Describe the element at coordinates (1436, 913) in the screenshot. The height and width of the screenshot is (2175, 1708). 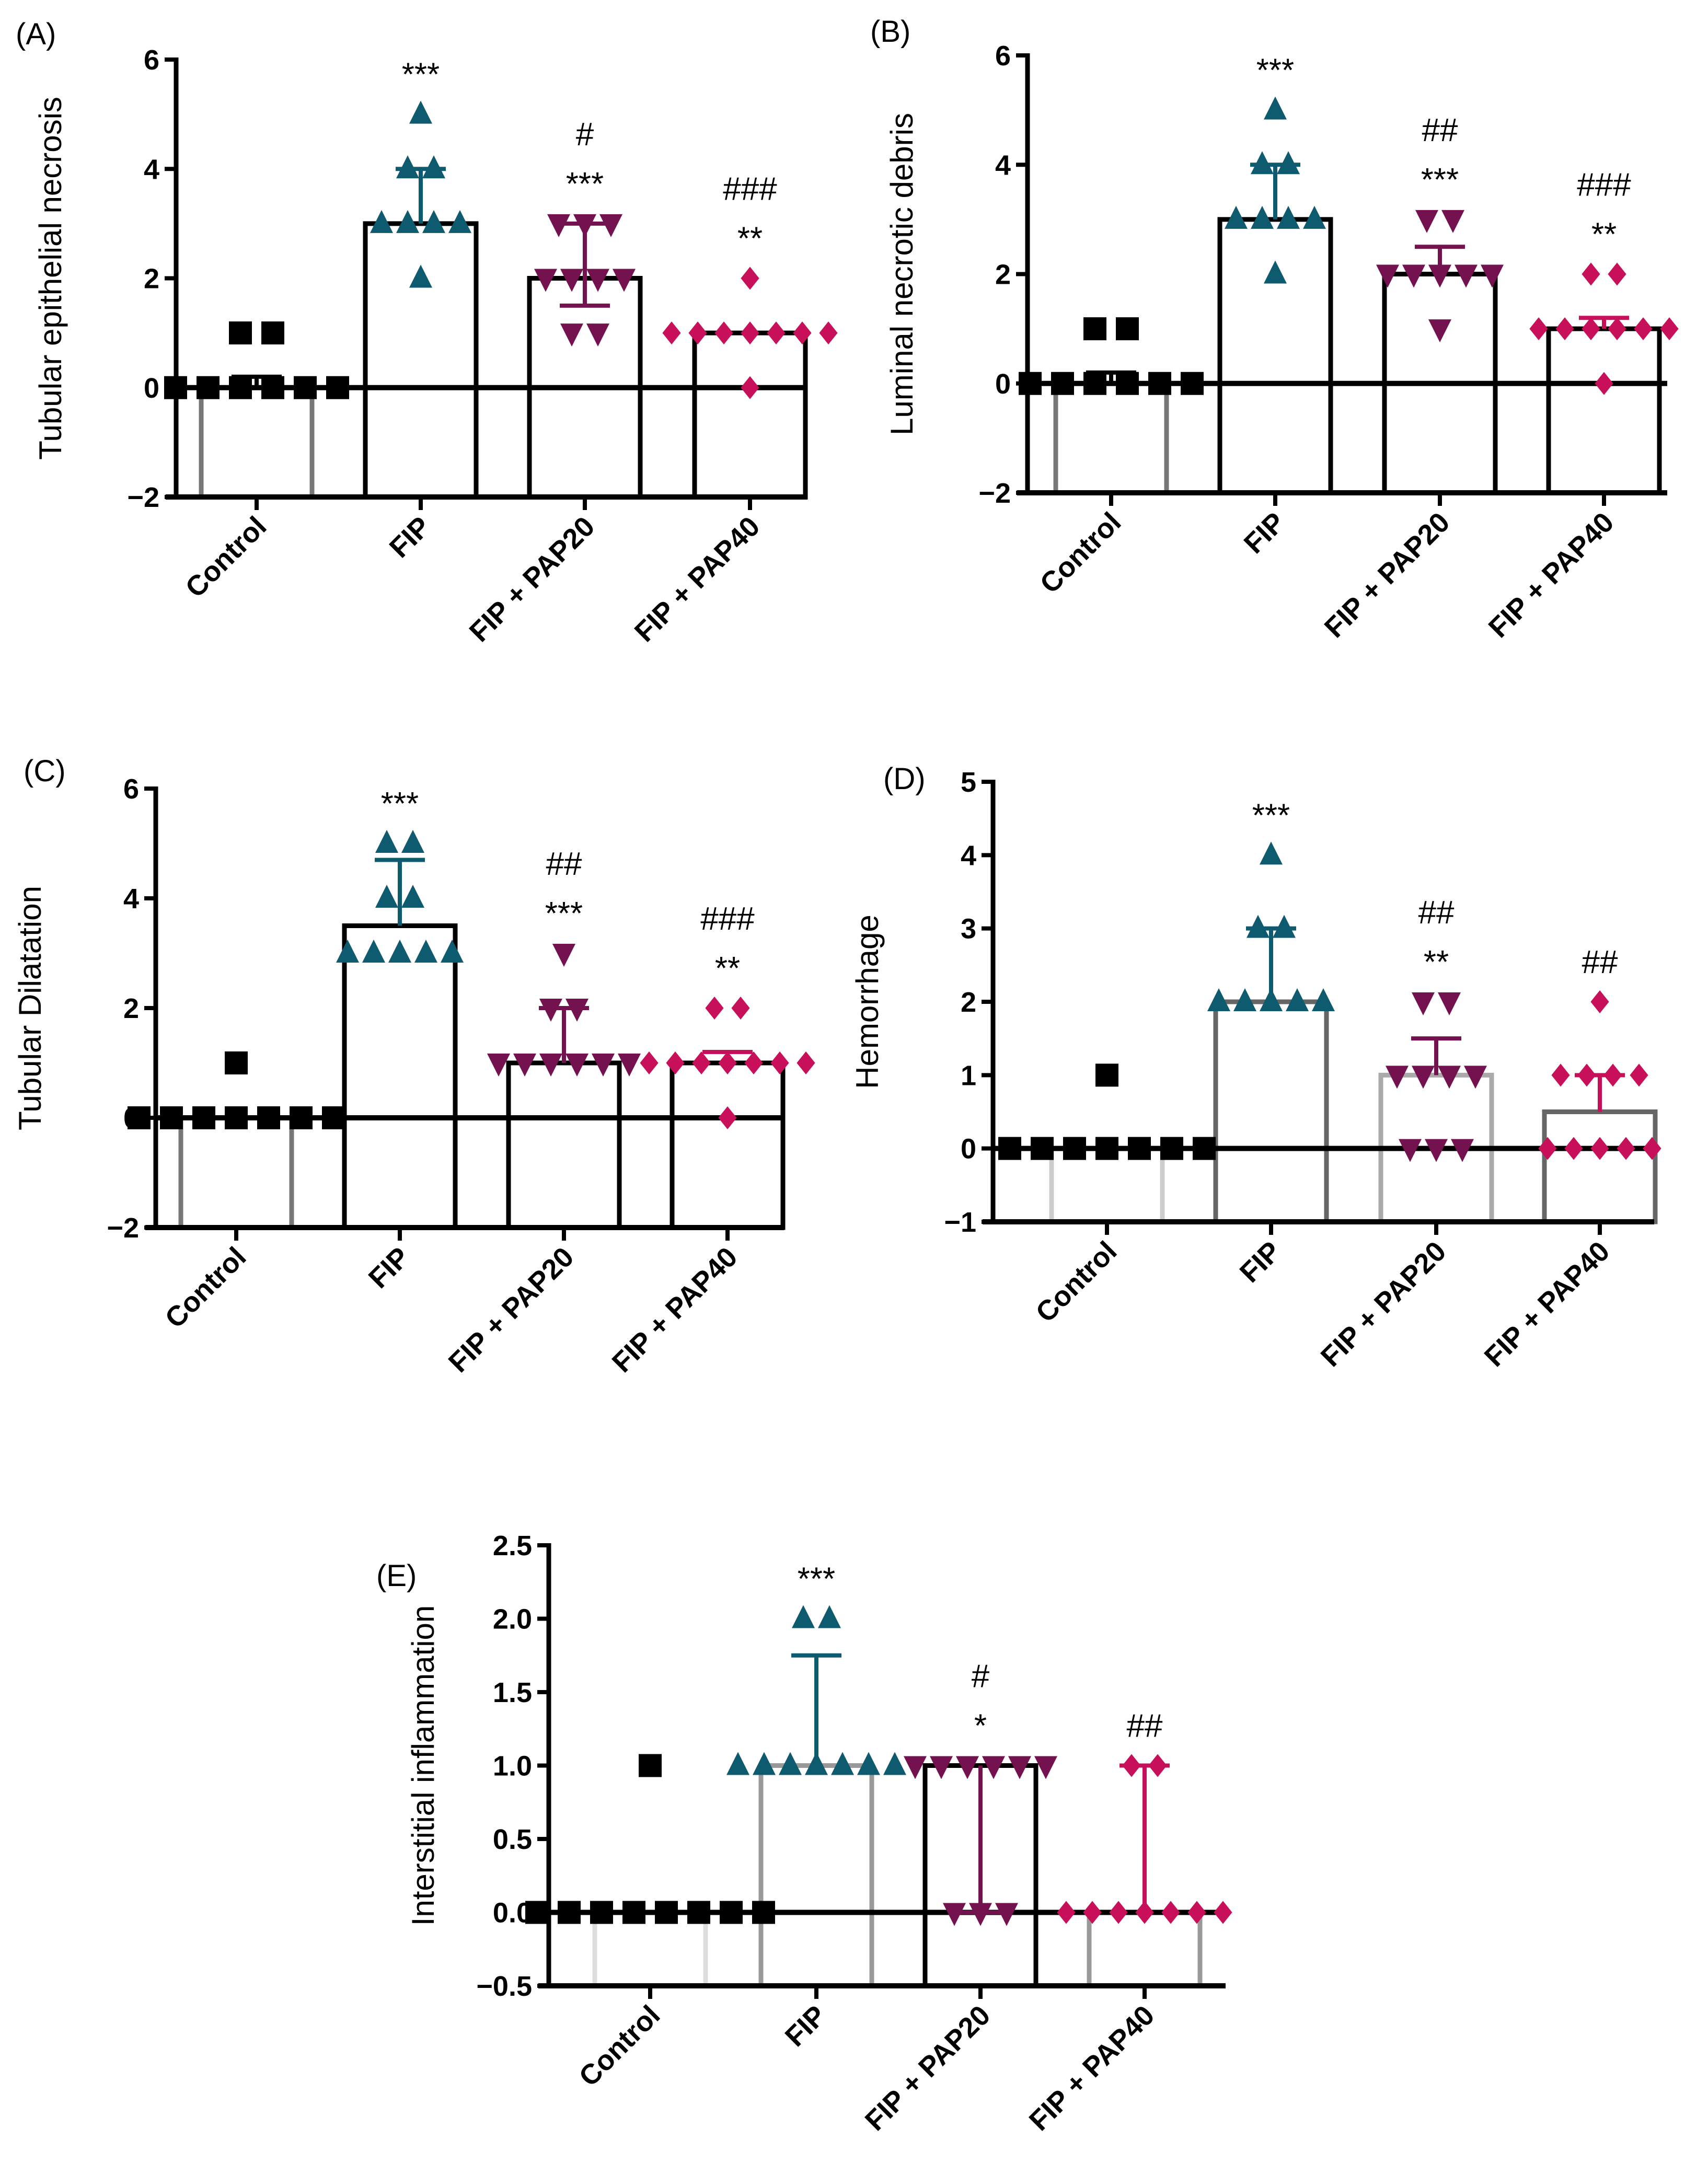
I see `significance-annotation: ##` at that location.